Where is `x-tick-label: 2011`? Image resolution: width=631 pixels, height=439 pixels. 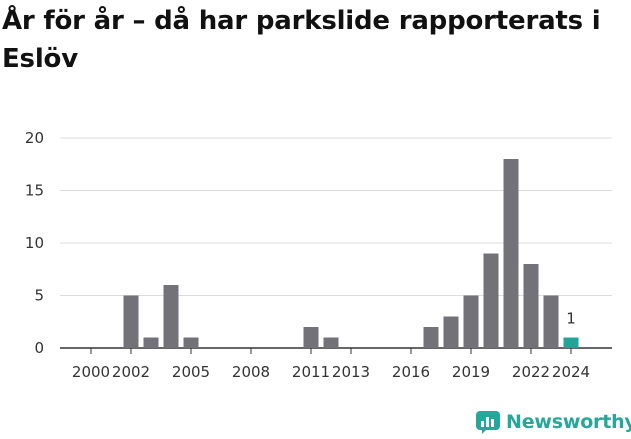
x-tick-label: 2011 is located at coordinates (311, 372).